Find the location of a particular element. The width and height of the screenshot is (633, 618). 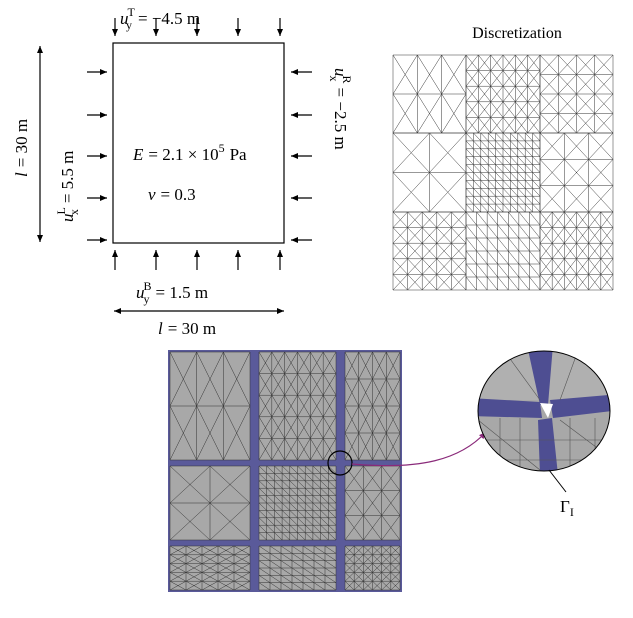

domain-square is located at coordinates (198, 143).